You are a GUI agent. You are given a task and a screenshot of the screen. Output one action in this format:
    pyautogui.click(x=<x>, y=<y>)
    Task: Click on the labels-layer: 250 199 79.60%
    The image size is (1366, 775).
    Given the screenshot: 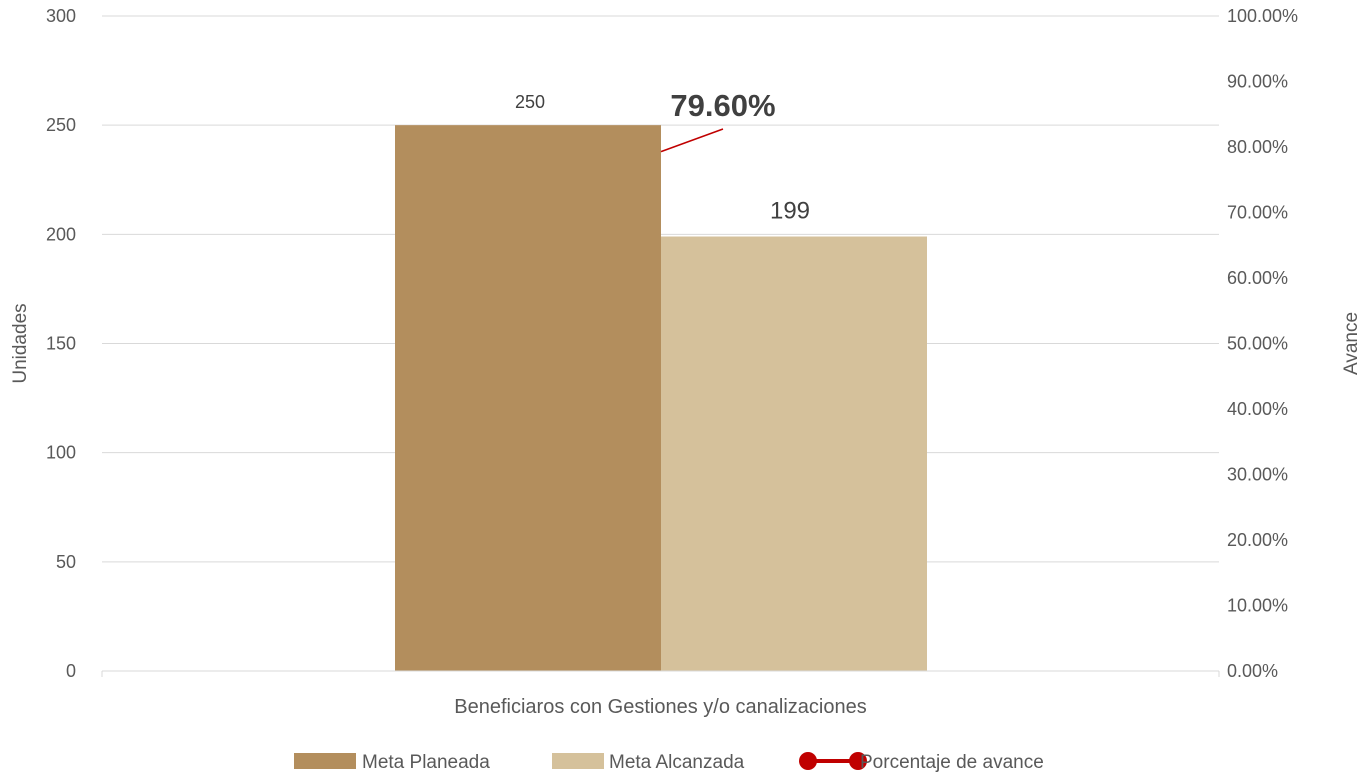 What is the action you would take?
    pyautogui.click(x=662, y=156)
    